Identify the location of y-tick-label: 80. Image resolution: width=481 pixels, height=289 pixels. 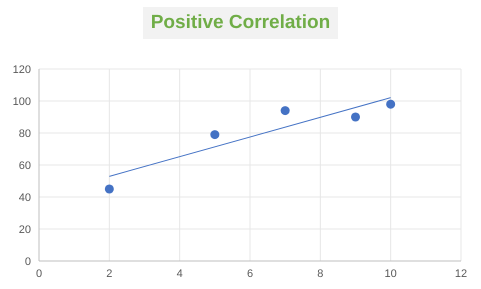
(24, 134).